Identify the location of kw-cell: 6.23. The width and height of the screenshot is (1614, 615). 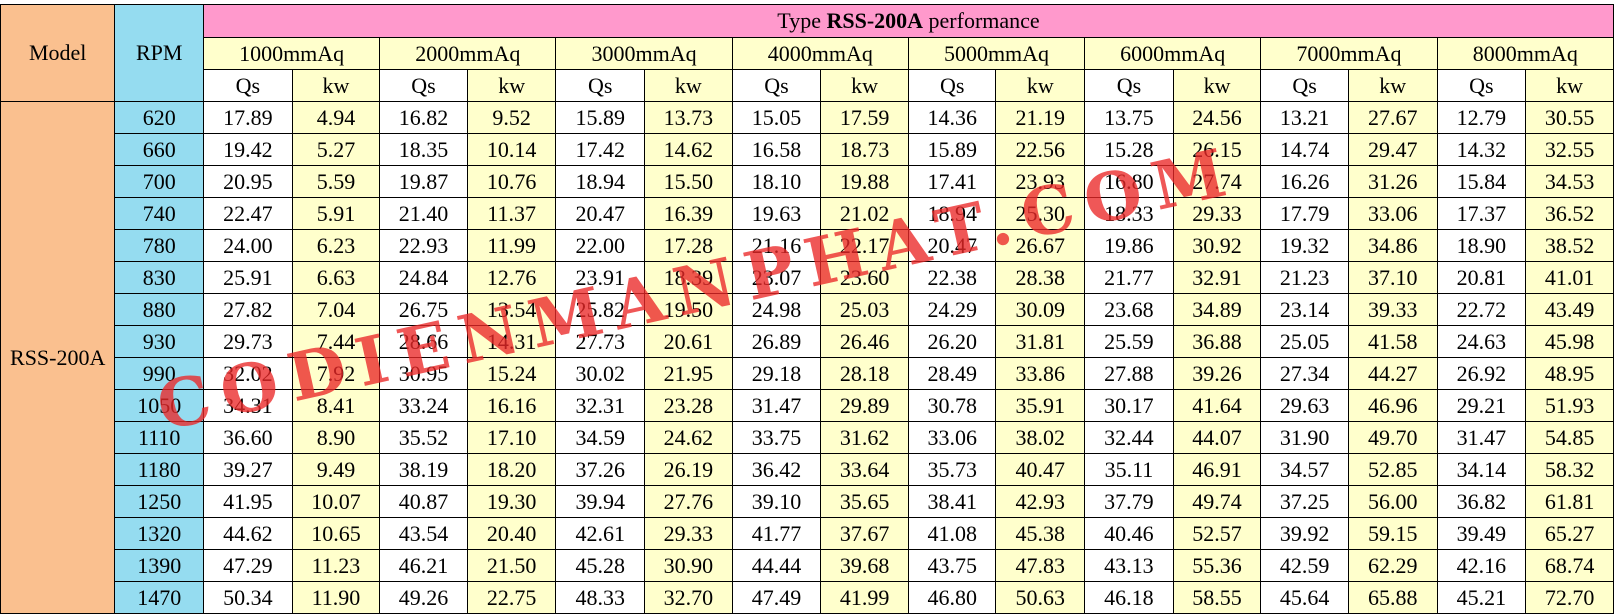
(336, 245).